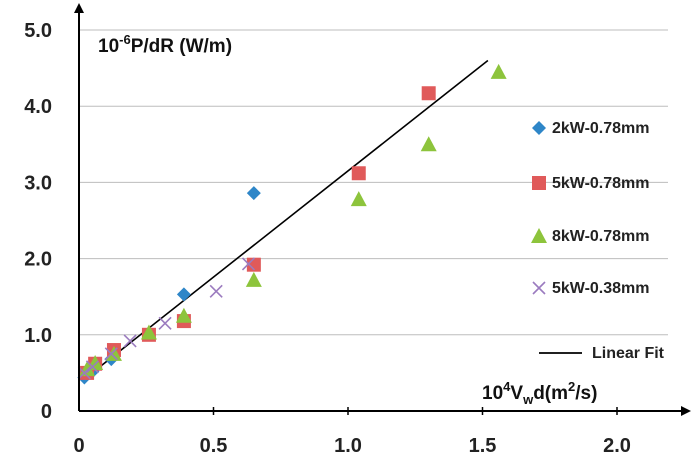 This screenshot has height=464, width=694. What do you see at coordinates (46, 412) in the screenshot?
I see `y-tick-label: 0` at bounding box center [46, 412].